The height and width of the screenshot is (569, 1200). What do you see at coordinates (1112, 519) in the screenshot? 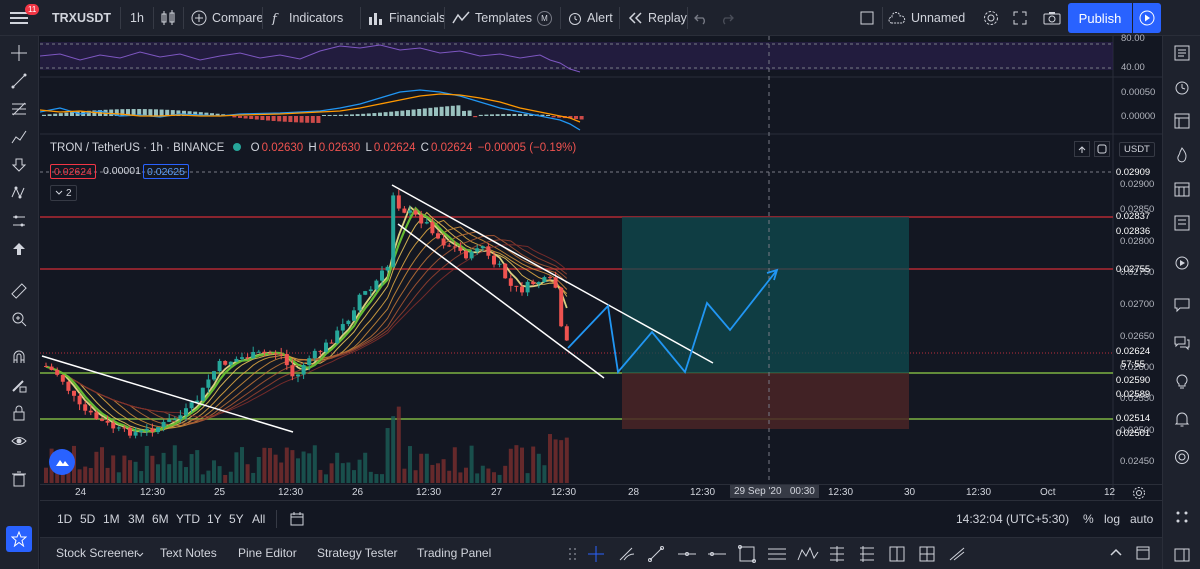
I see `log-toggle: log` at bounding box center [1112, 519].